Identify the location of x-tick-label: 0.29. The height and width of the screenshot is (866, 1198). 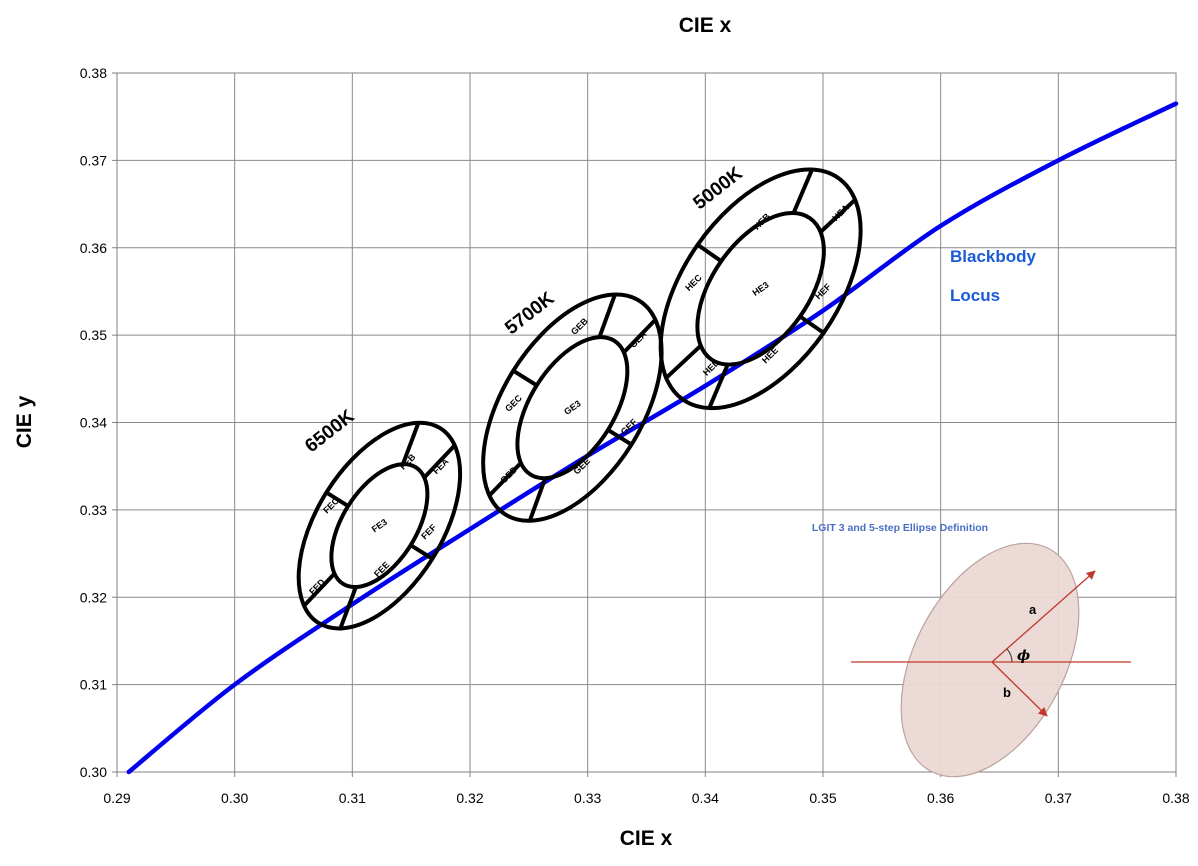
(116, 798).